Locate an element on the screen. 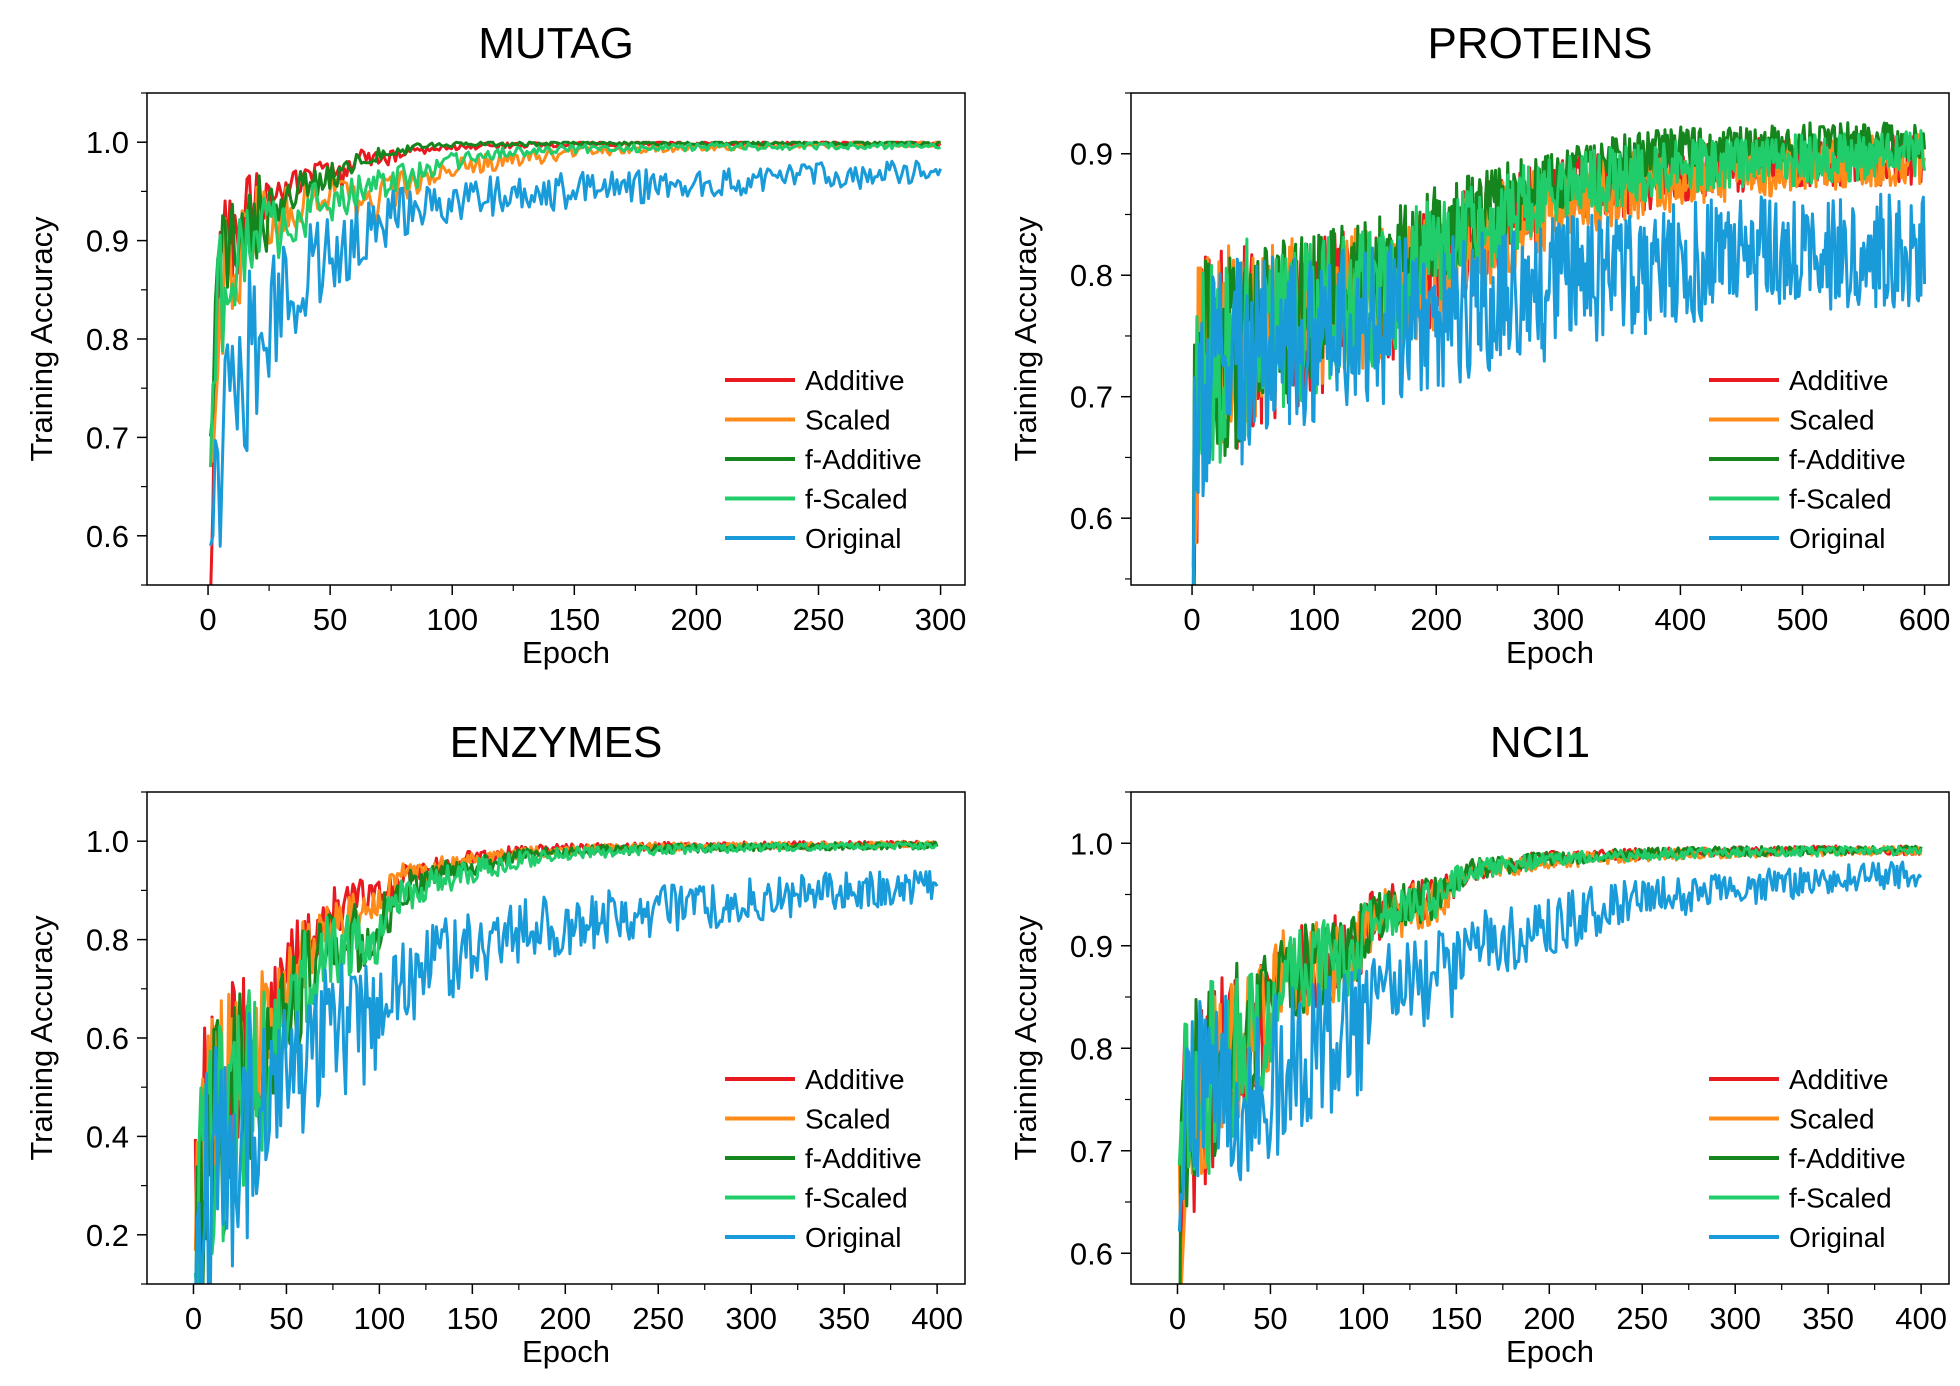 The image size is (1960, 1386). chart-title: ENZYMES is located at coordinates (556, 742).